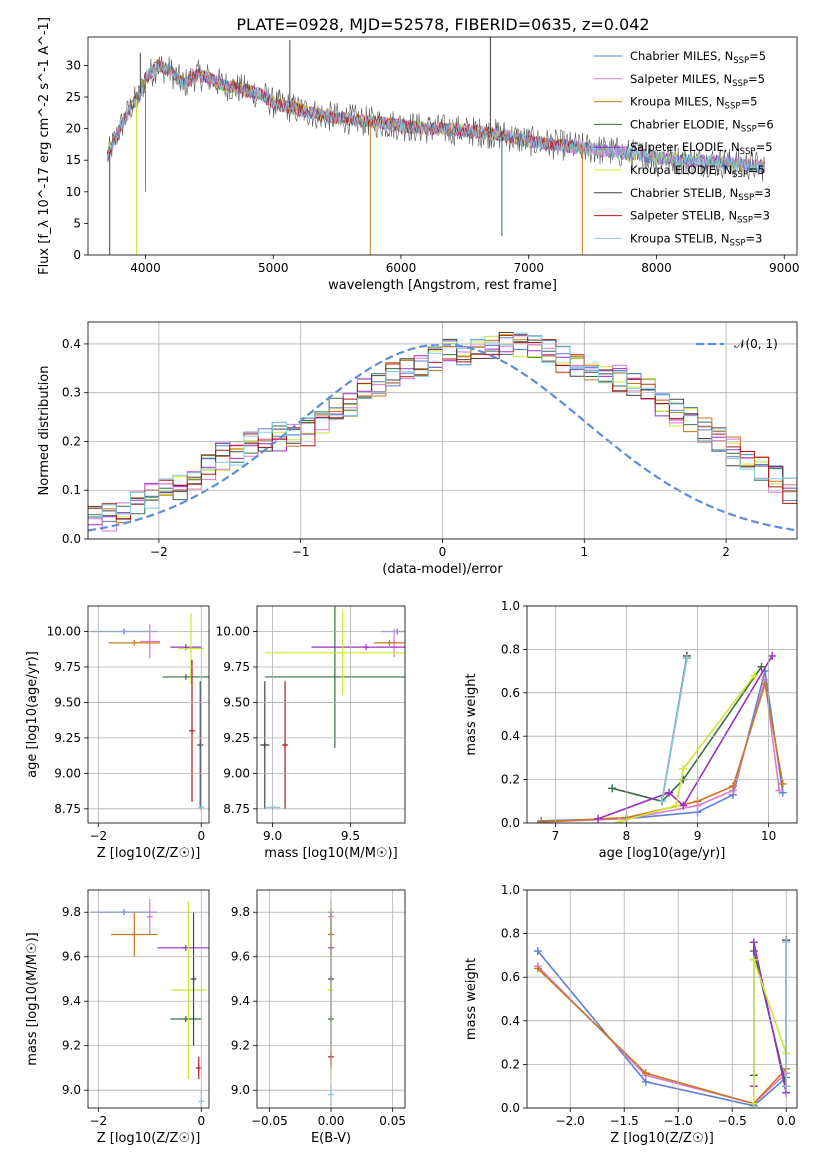 This screenshot has width=819, height=1170. What do you see at coordinates (528, 268) in the screenshot?
I see `x-tick-label: 7000` at bounding box center [528, 268].